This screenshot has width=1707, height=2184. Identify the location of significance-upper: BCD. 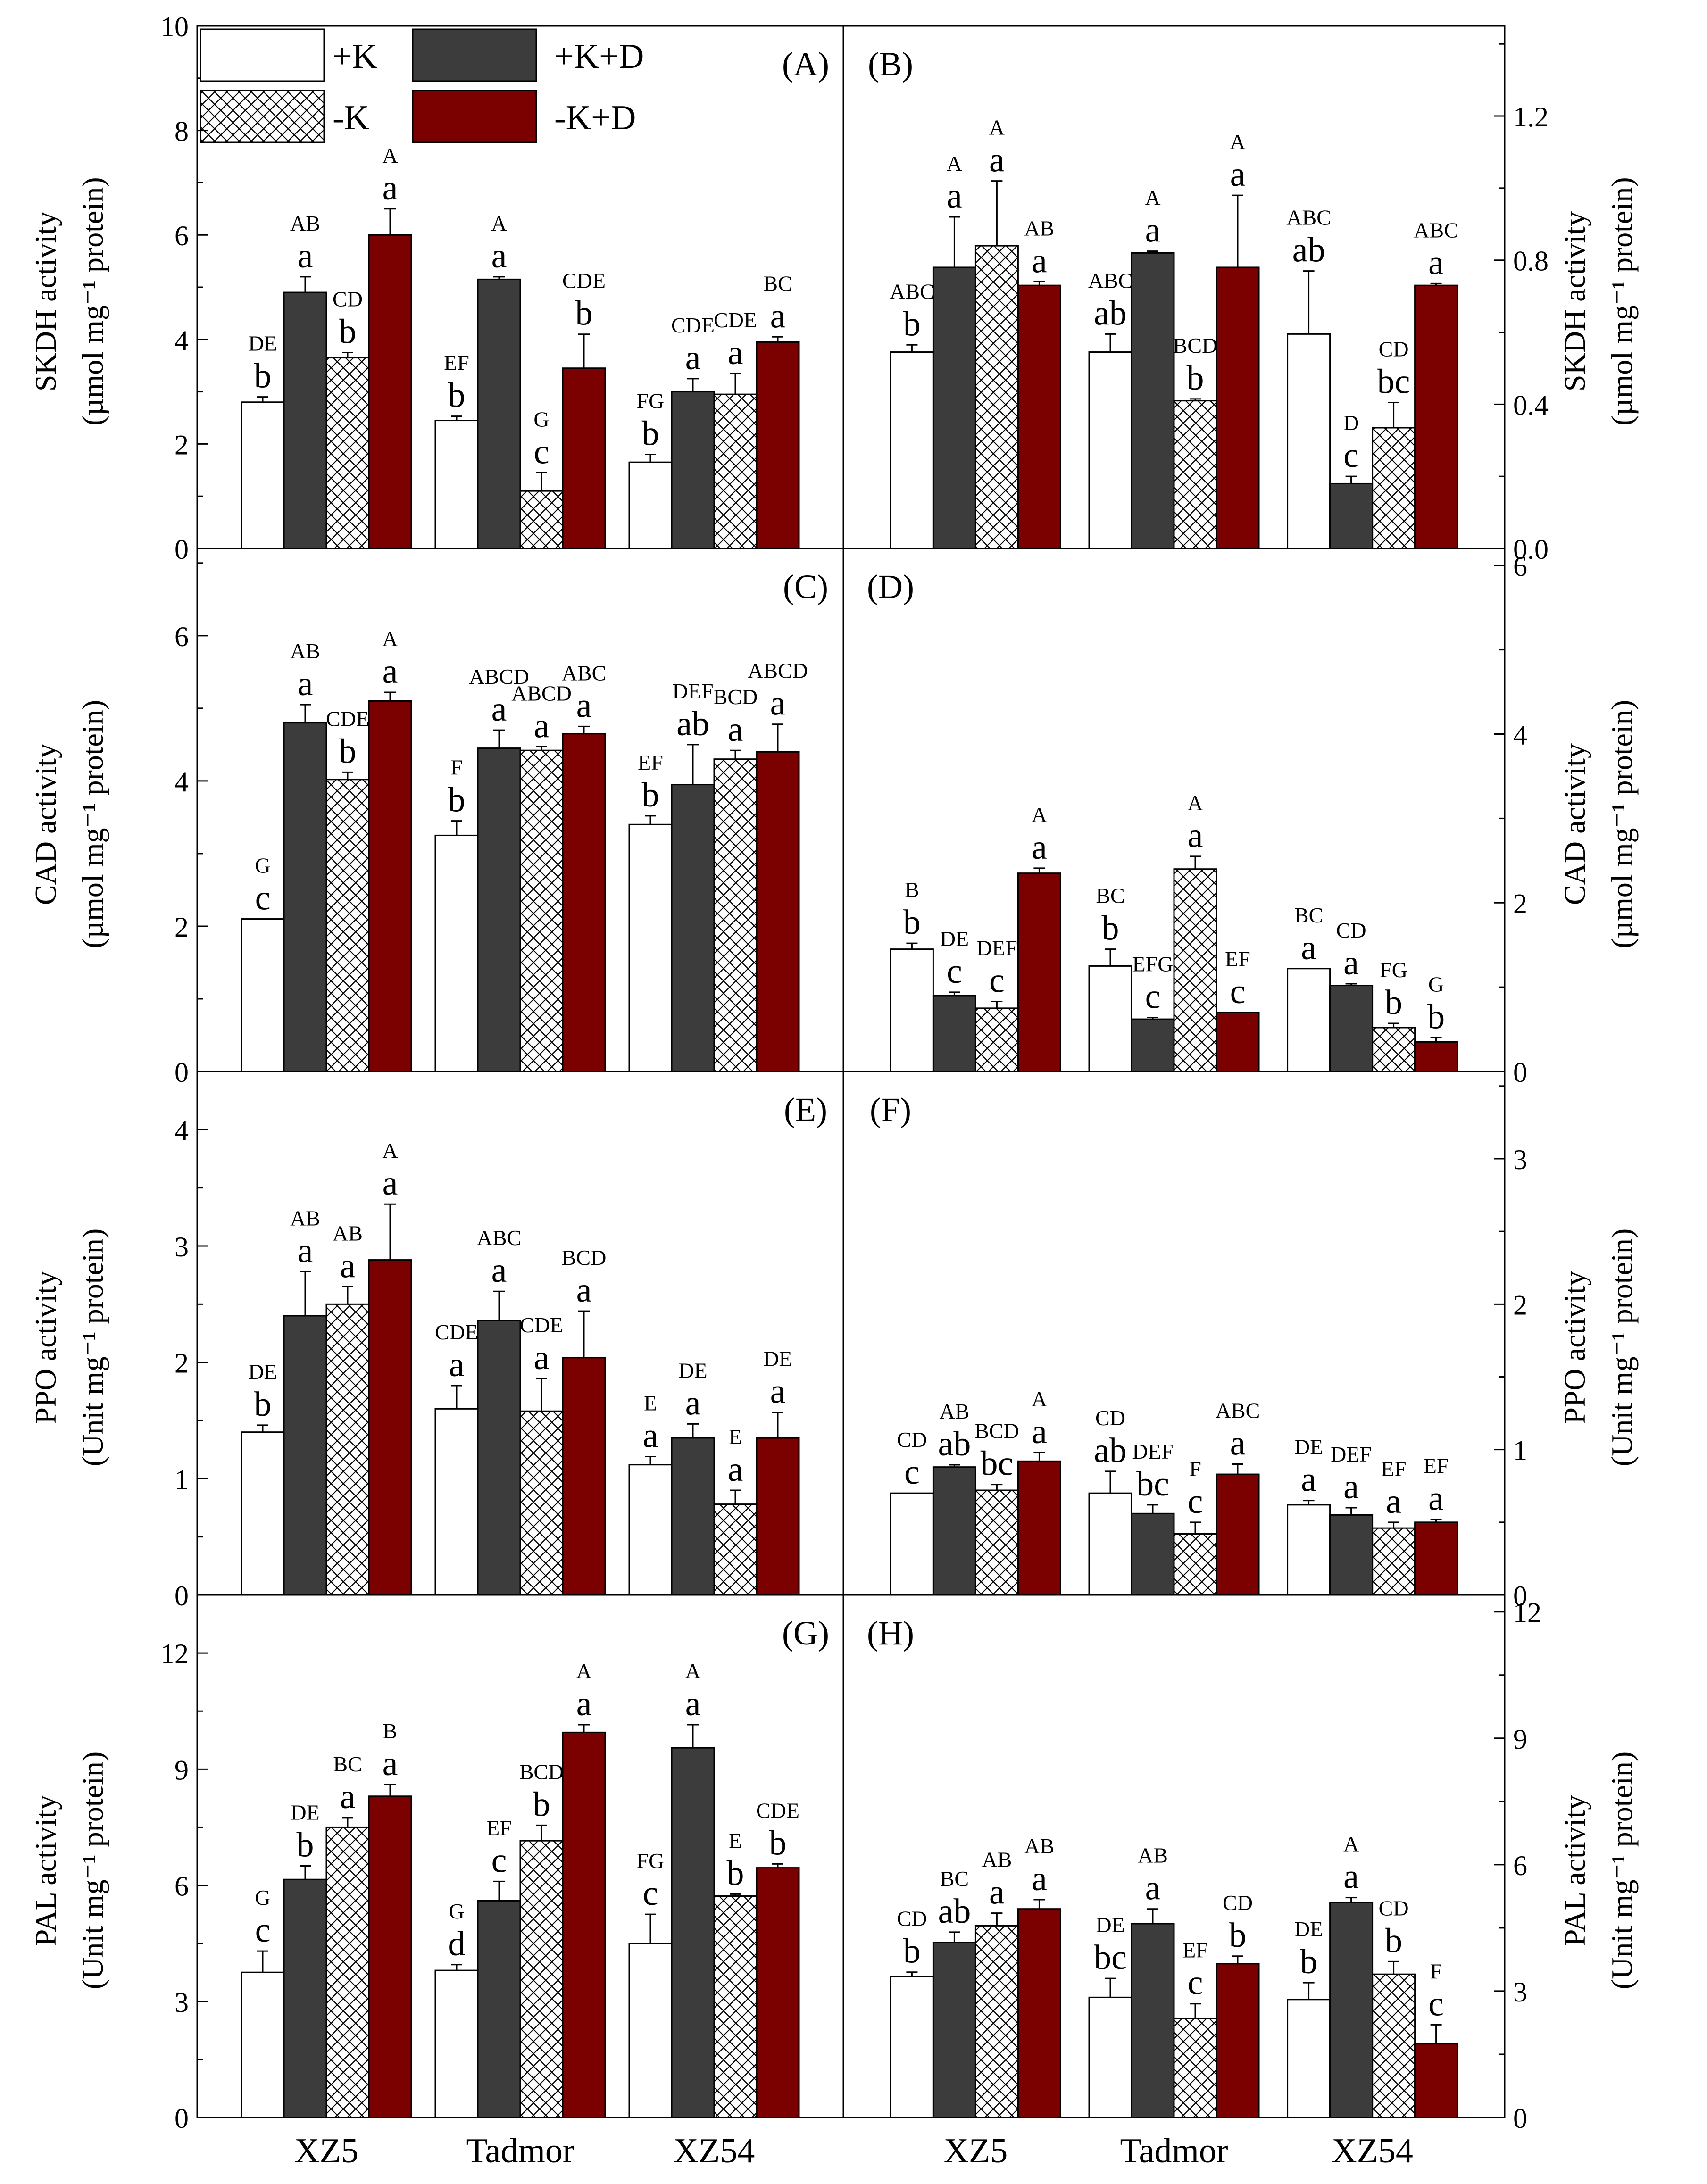
(541, 1772).